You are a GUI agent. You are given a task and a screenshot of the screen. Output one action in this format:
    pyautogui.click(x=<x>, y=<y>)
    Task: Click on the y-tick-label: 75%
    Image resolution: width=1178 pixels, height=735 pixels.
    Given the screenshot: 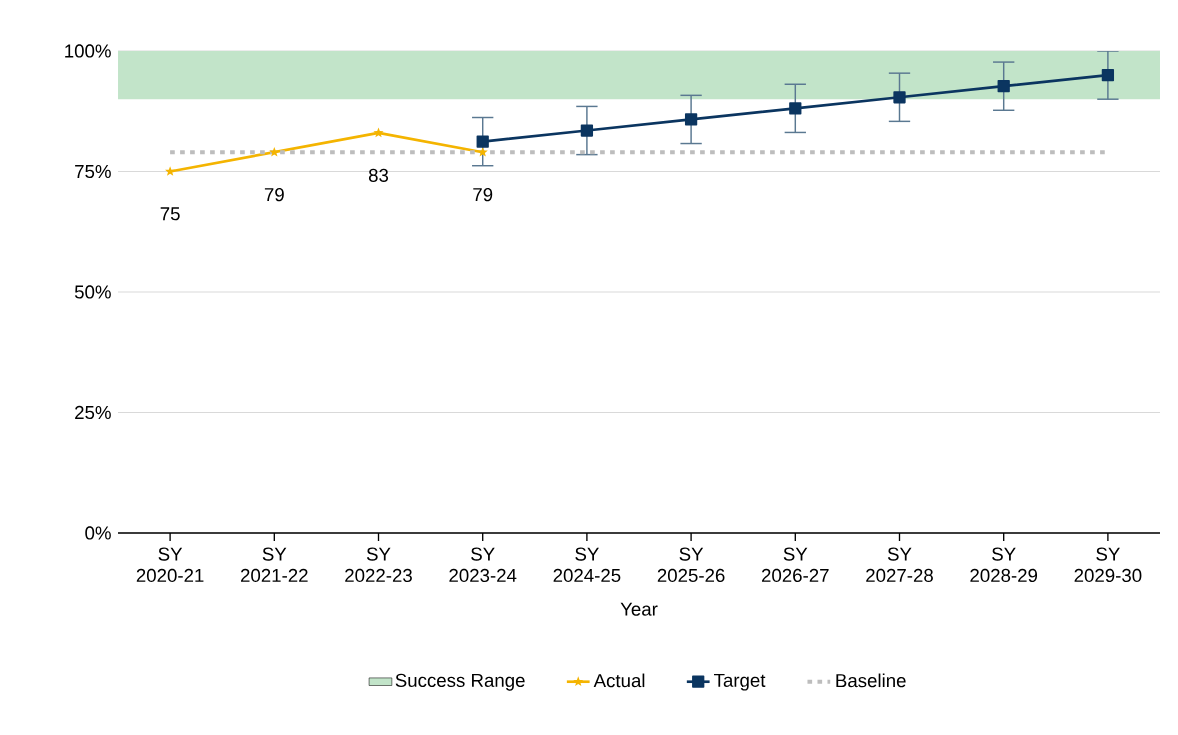 What is the action you would take?
    pyautogui.click(x=93, y=171)
    